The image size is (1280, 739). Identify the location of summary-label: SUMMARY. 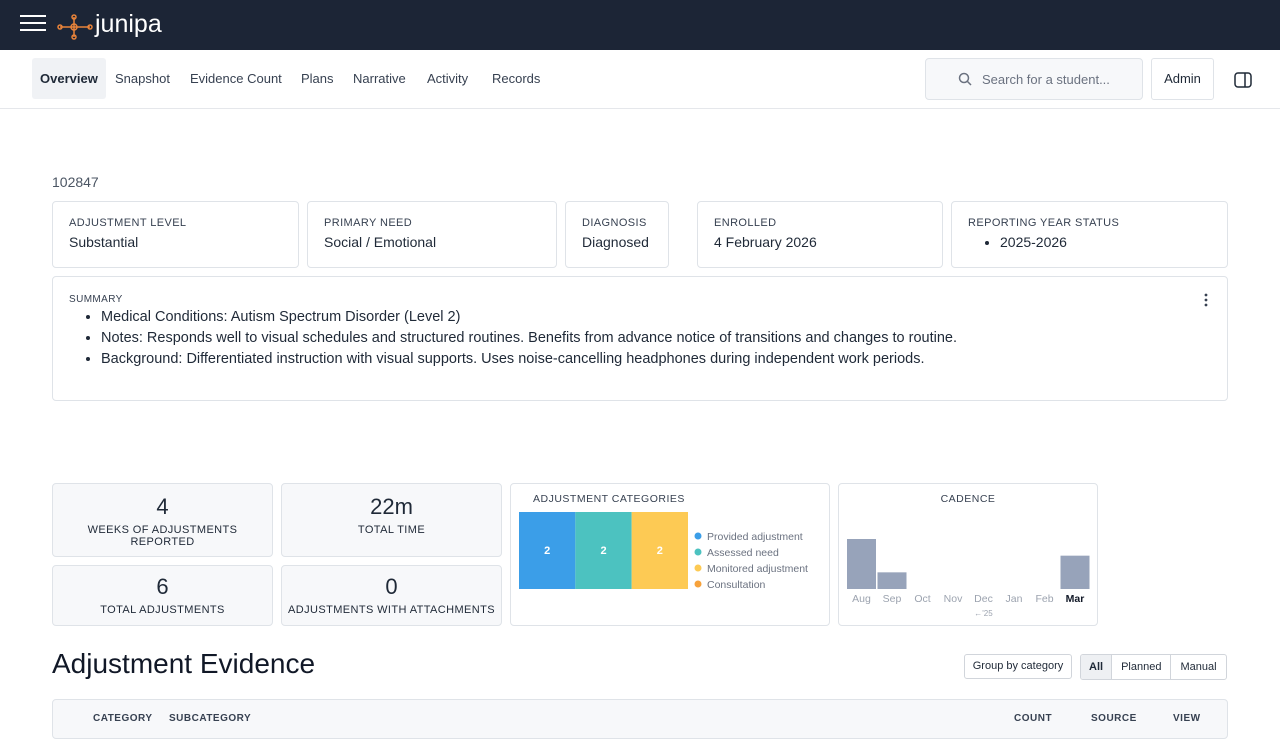
(96, 299).